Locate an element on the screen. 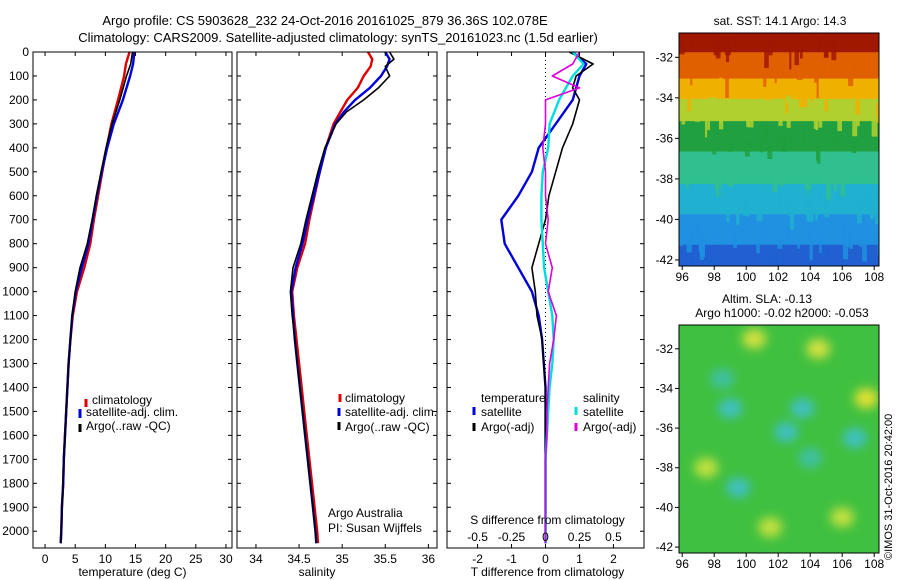 The width and height of the screenshot is (900, 580). map-field is located at coordinates (779, 439).